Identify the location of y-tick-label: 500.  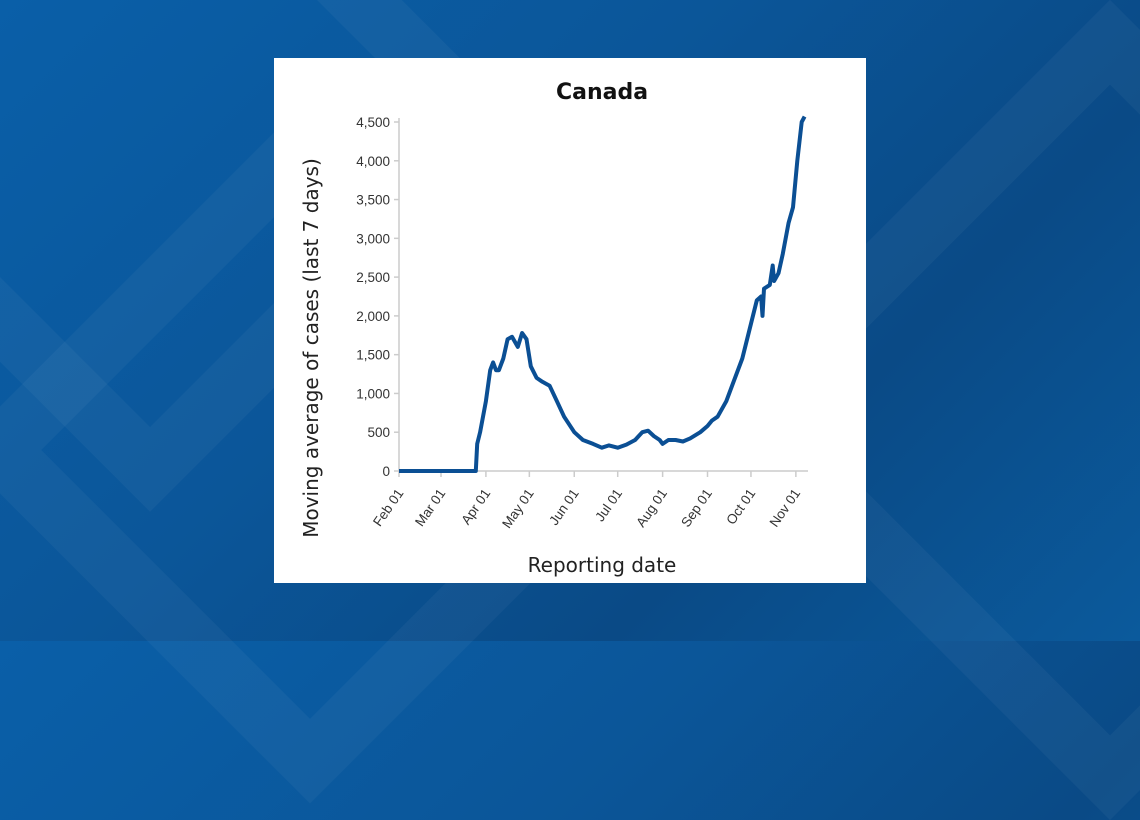
(378, 432).